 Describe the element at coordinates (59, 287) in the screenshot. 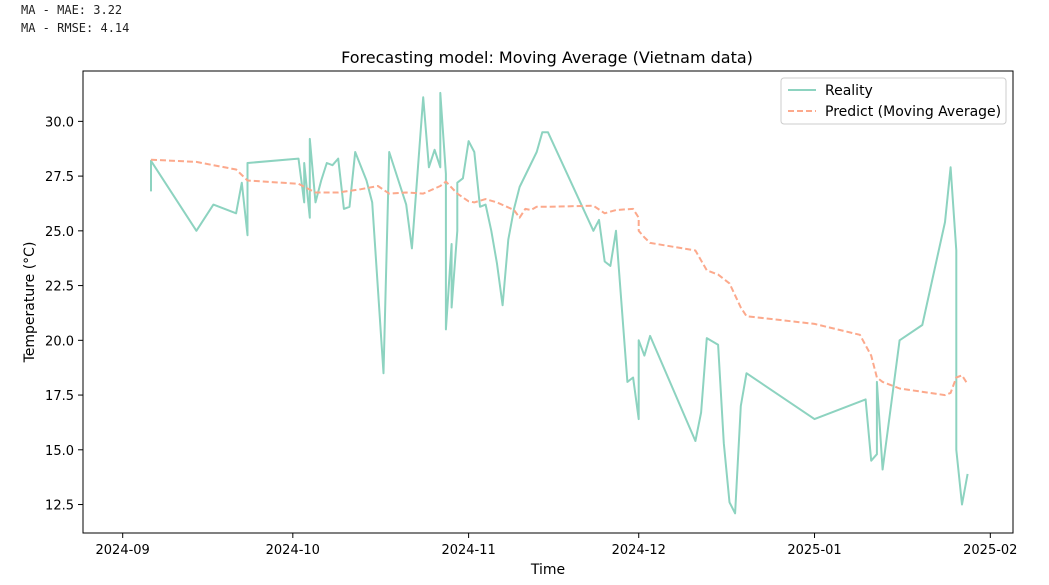

I see `y-tick-label: 22.5` at that location.